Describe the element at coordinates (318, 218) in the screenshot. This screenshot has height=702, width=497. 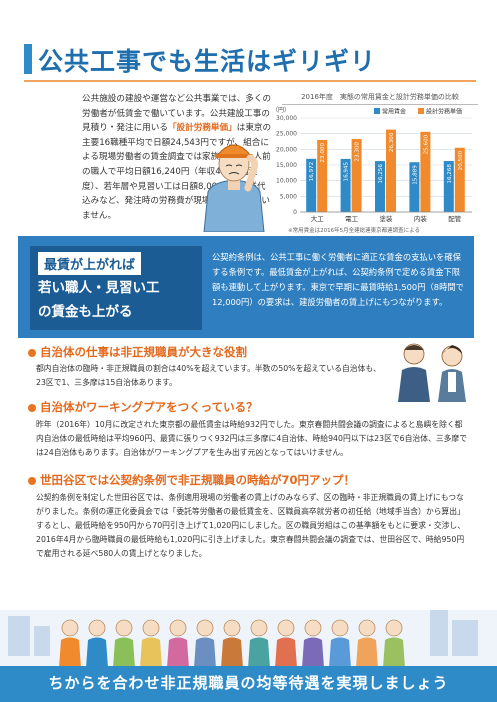
I see `x-tick-label: 大工` at that location.